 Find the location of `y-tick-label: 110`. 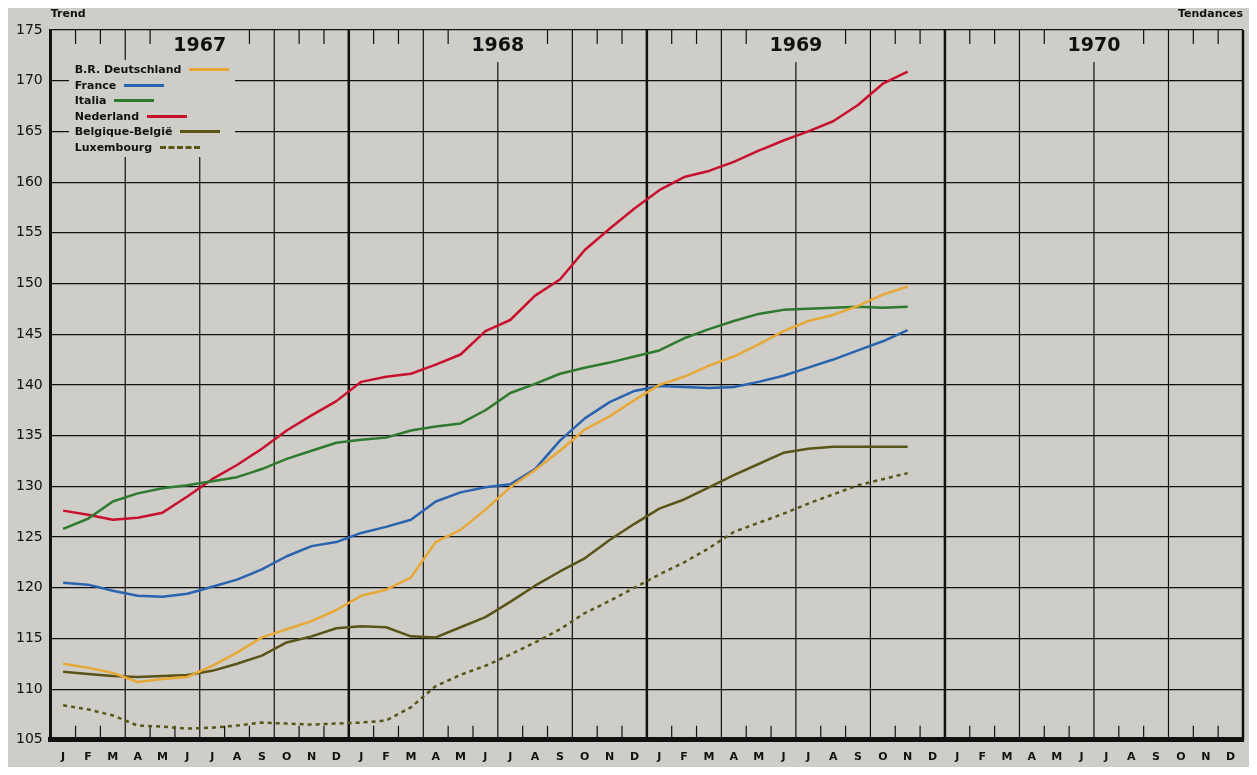

y-tick-label: 110 is located at coordinates (29, 687).